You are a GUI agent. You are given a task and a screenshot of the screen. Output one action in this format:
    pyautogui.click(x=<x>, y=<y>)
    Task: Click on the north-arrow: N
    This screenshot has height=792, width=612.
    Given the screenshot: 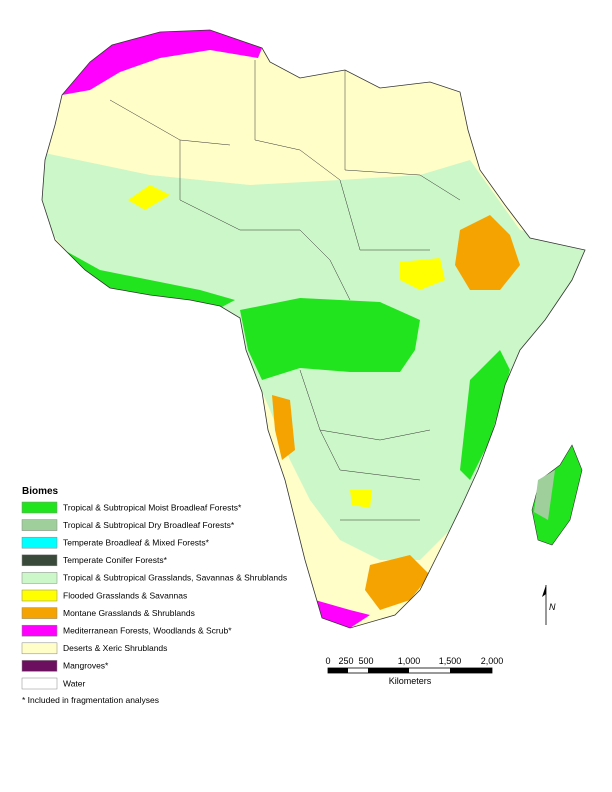 What is the action you would take?
    pyautogui.click(x=549, y=605)
    